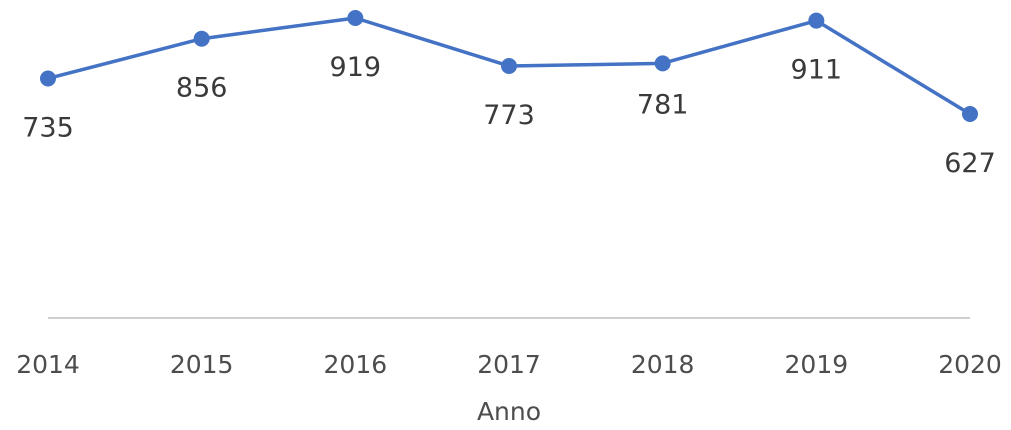 This screenshot has height=430, width=1011. What do you see at coordinates (355, 18) in the screenshot?
I see `data-point-2016` at bounding box center [355, 18].